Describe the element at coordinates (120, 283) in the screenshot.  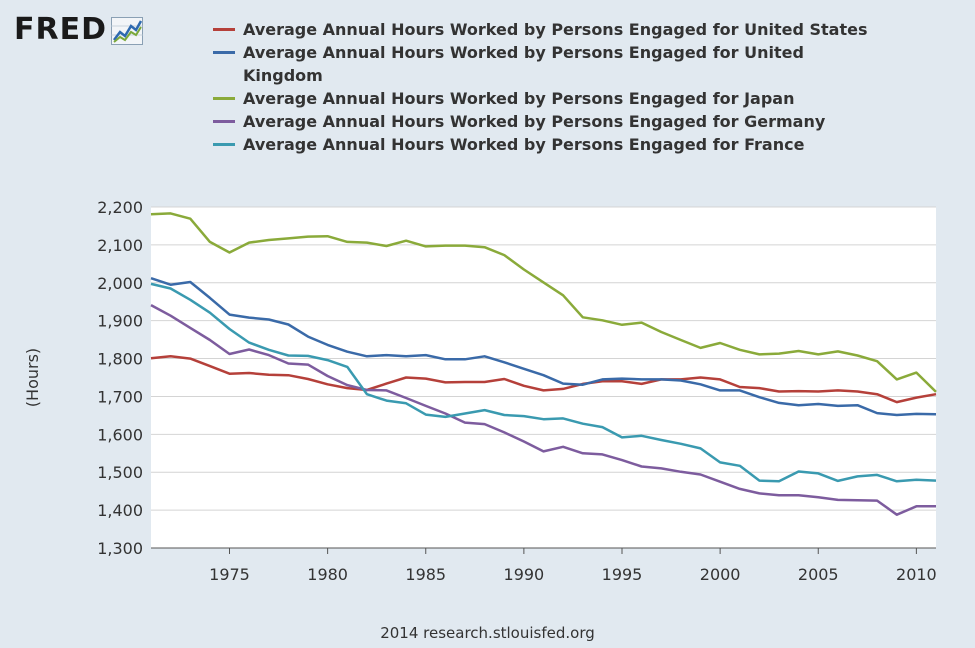
I see `y-tick-label: 2,000` at that location.